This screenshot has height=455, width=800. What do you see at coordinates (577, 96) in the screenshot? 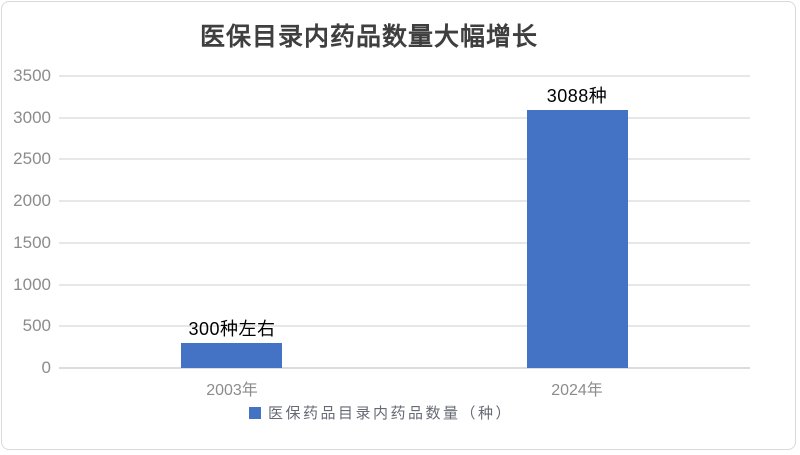
I see `data-label-2024年: 3088种` at bounding box center [577, 96].